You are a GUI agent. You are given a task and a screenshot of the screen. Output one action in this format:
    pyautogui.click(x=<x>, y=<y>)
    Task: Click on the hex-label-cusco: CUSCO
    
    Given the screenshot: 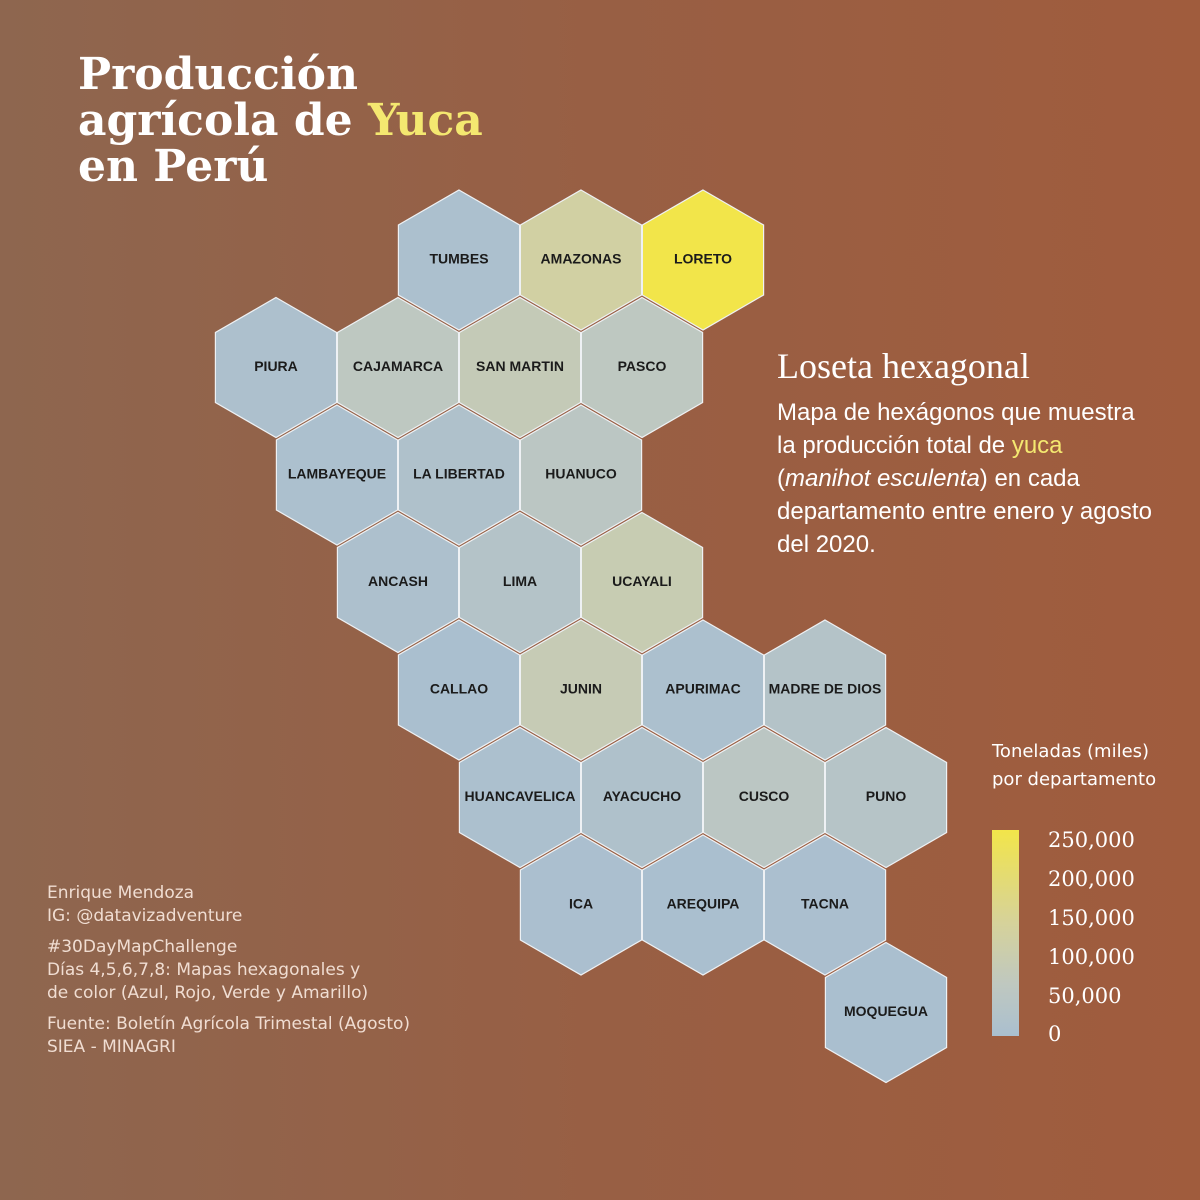 What is the action you would take?
    pyautogui.click(x=764, y=796)
    